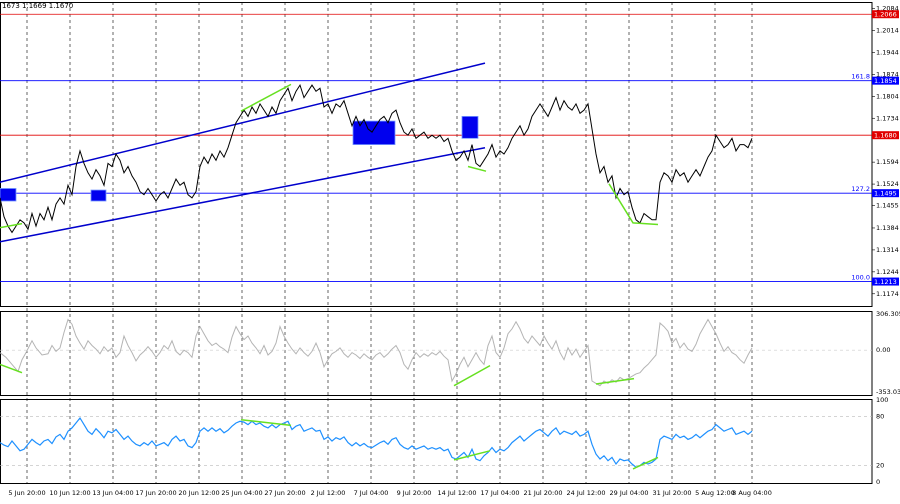 This screenshot has width=900, height=504. Describe the element at coordinates (629, 493) in the screenshot. I see `x-tick-label: 29 Jul 04:00` at that location.